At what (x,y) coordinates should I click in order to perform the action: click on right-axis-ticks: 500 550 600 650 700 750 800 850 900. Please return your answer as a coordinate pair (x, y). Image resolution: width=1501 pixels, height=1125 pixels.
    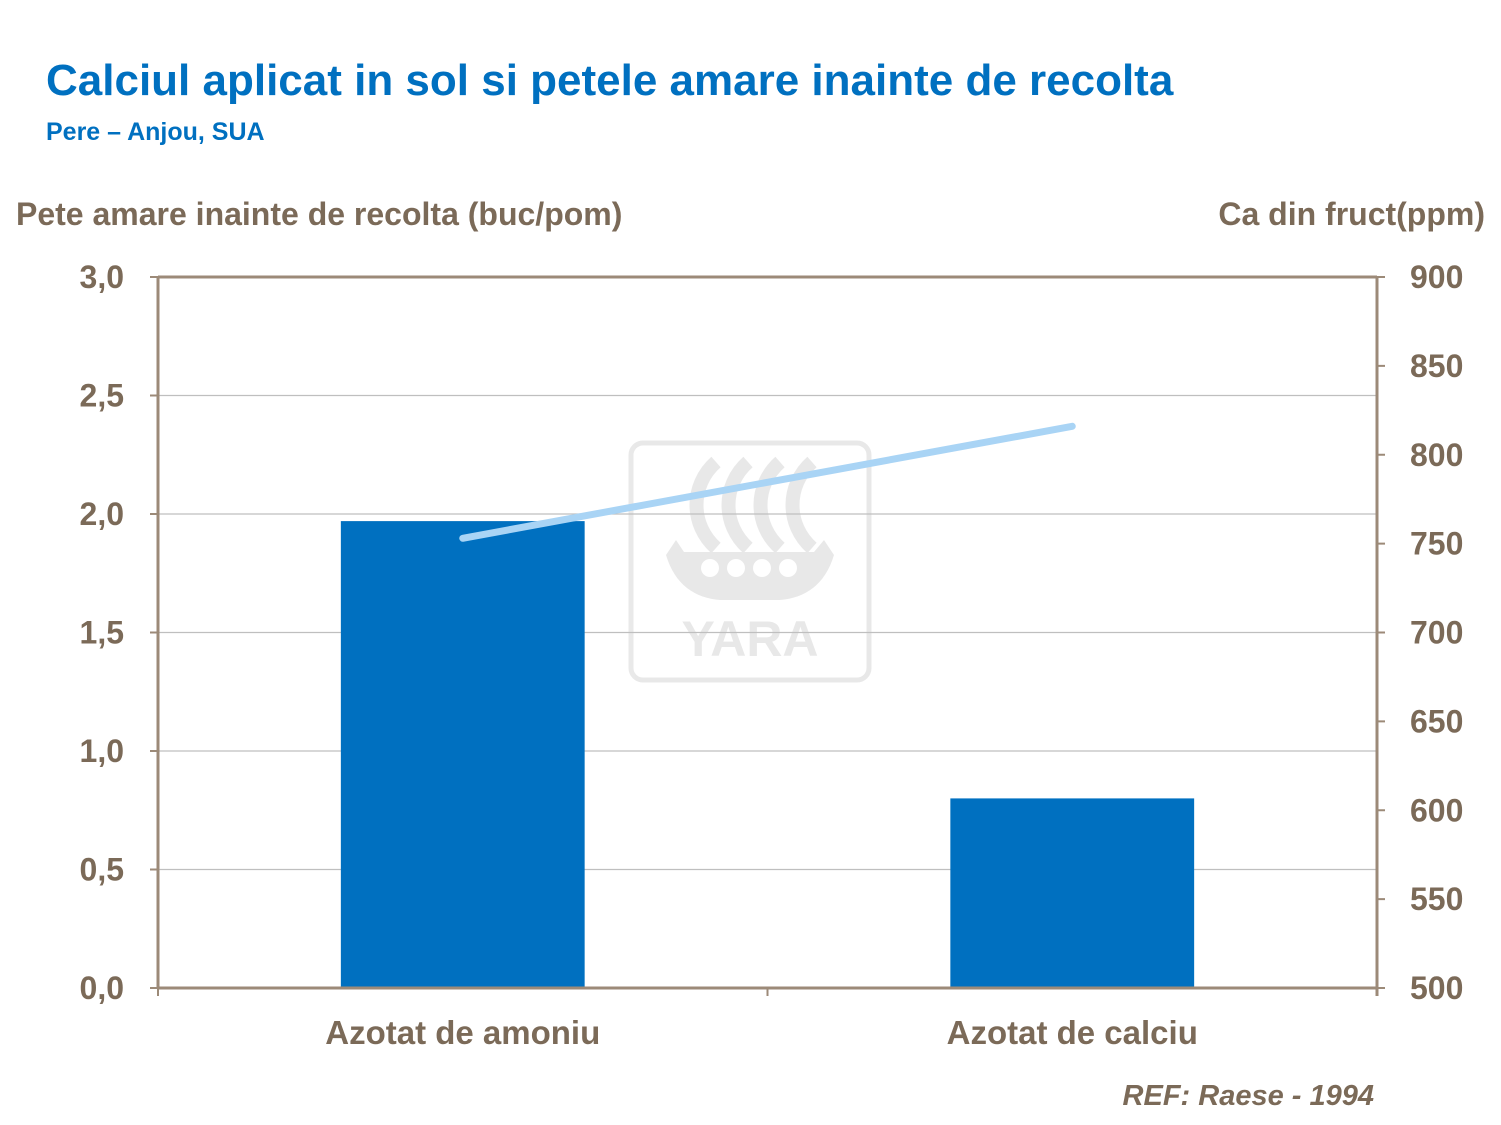
    Looking at the image, I should click on (1420, 632).